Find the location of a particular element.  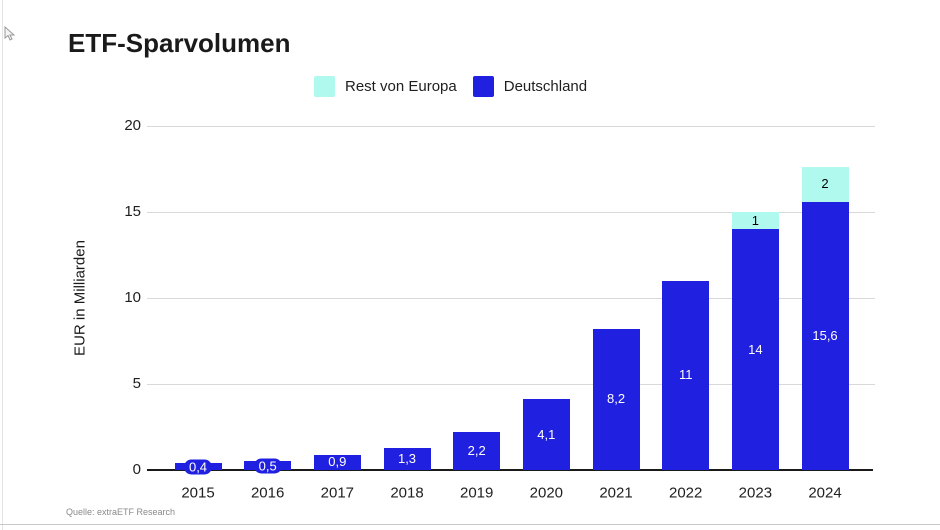

y-tick-label-15: 15 is located at coordinates (132, 211).